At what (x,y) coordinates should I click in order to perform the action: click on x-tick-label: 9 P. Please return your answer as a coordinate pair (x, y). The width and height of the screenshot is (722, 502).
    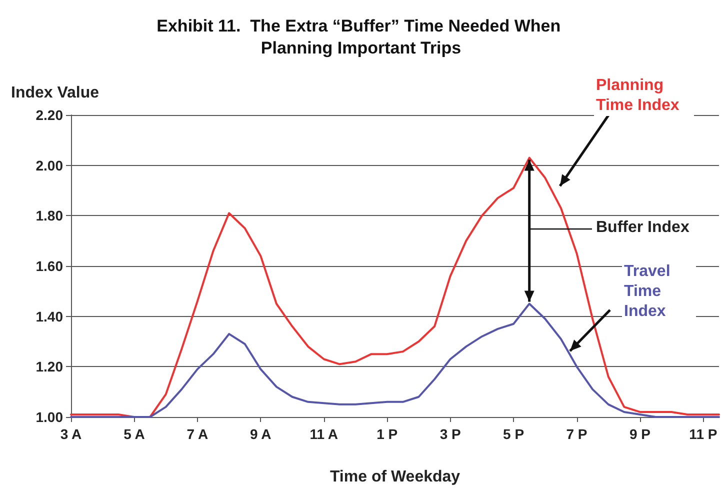
    Looking at the image, I should click on (639, 434).